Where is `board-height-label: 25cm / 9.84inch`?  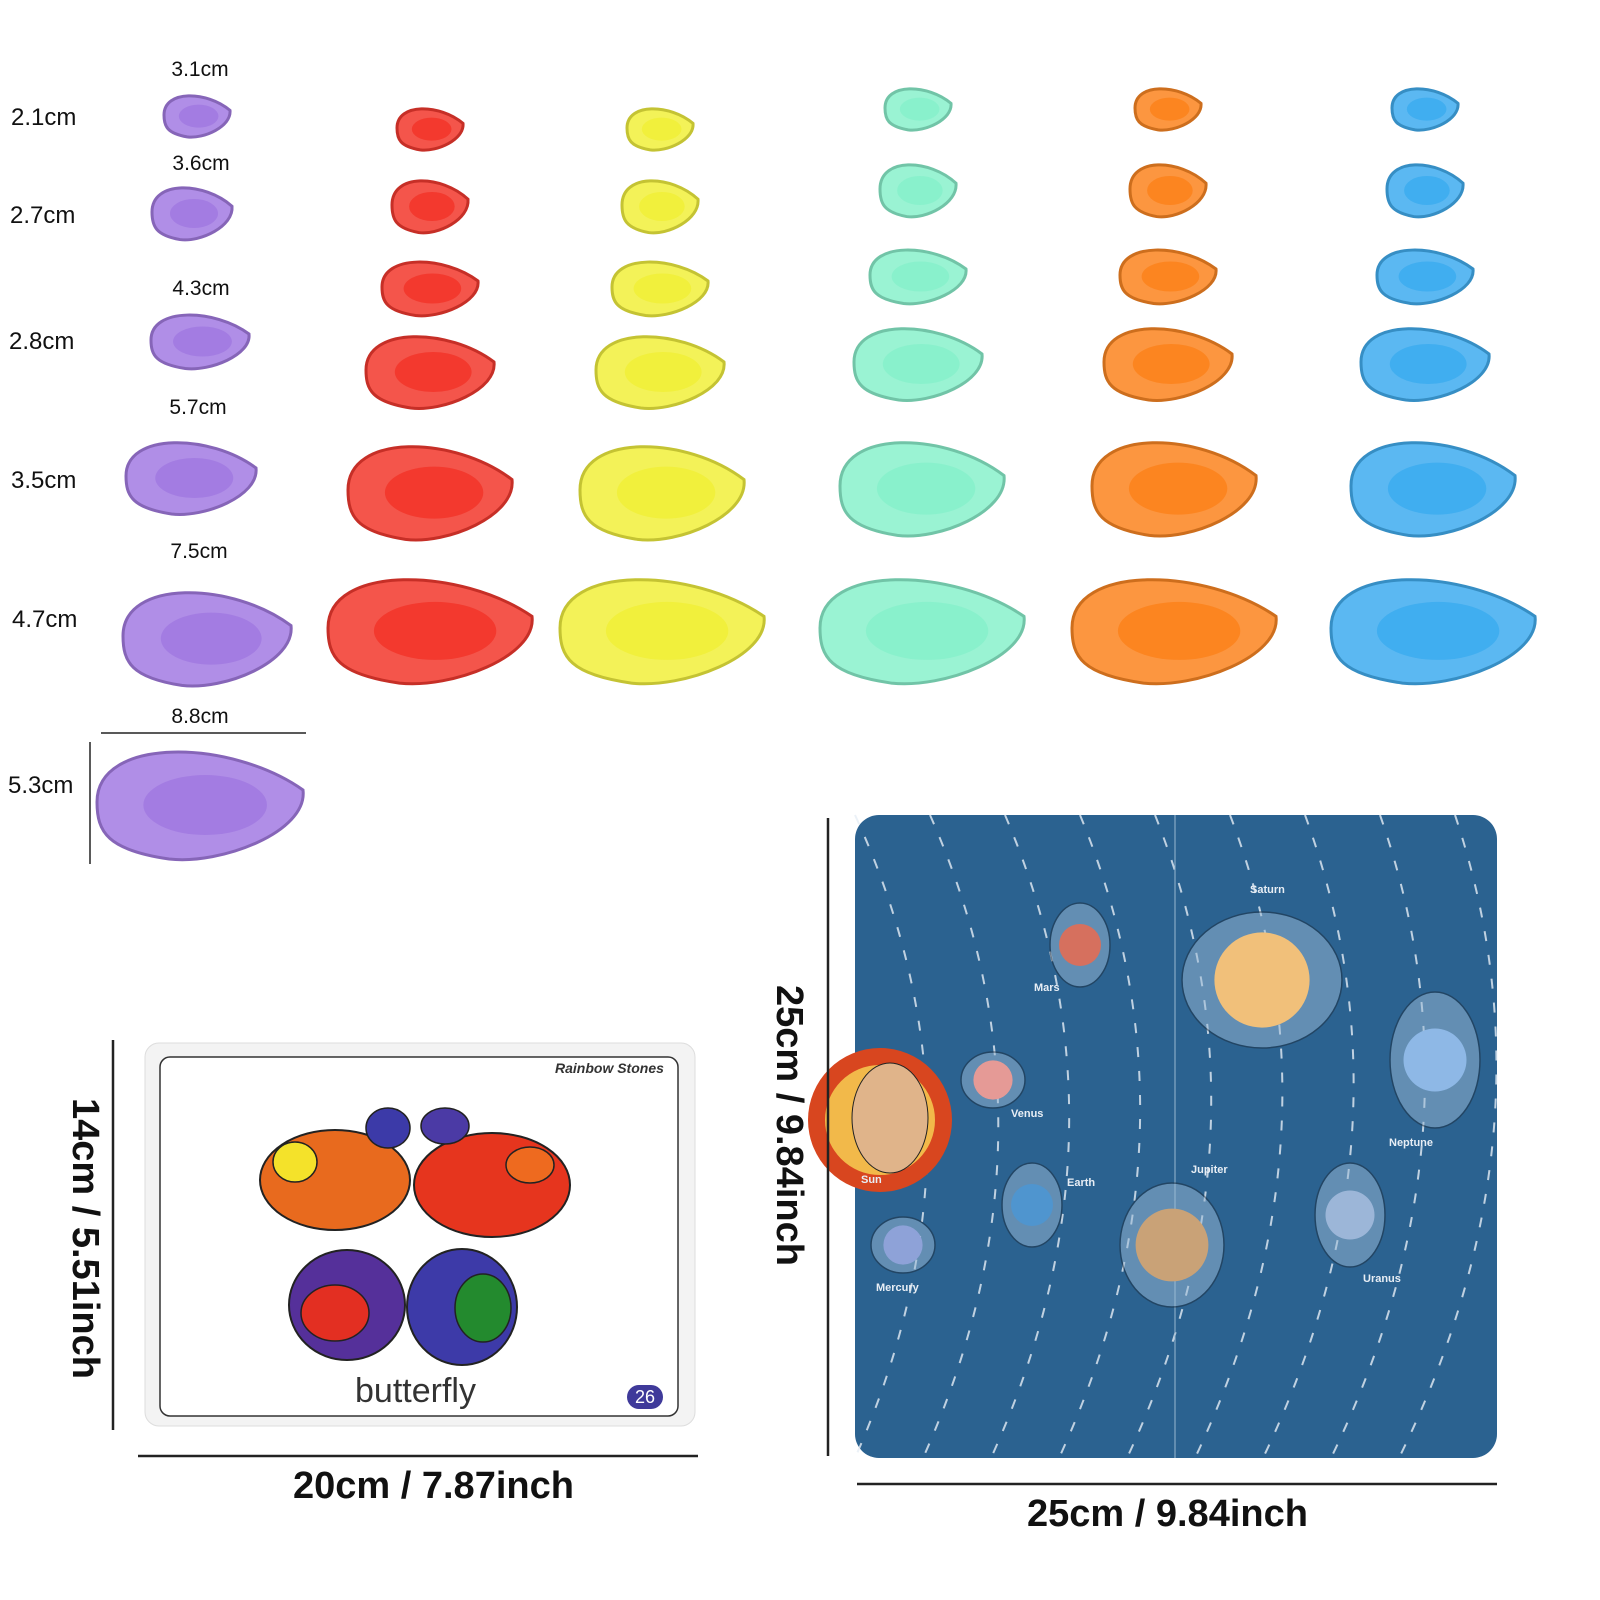
board-height-label: 25cm / 9.84inch is located at coordinates (789, 1125).